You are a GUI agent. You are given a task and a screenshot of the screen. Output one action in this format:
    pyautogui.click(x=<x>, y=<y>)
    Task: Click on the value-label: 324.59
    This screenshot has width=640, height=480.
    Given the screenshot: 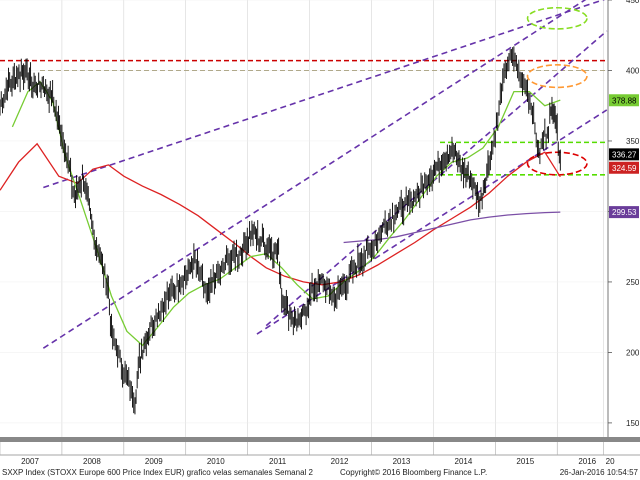 What is the action you would take?
    pyautogui.click(x=624, y=168)
    